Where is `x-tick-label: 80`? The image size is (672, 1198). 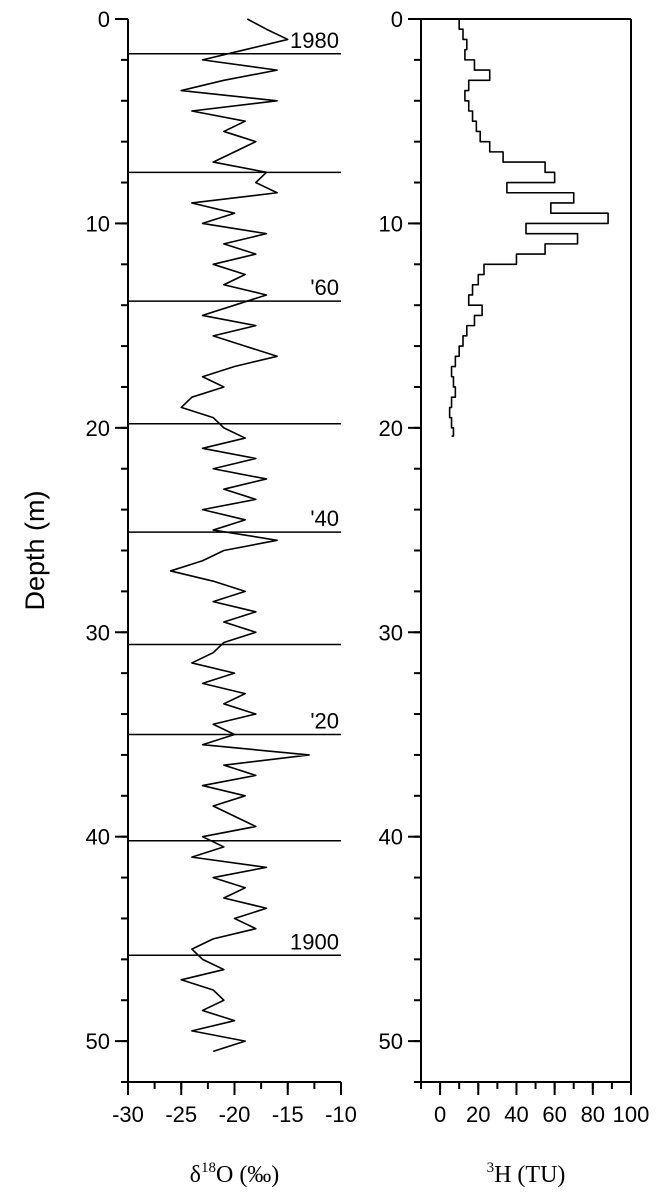
x-tick-label: 80 is located at coordinates (593, 1114).